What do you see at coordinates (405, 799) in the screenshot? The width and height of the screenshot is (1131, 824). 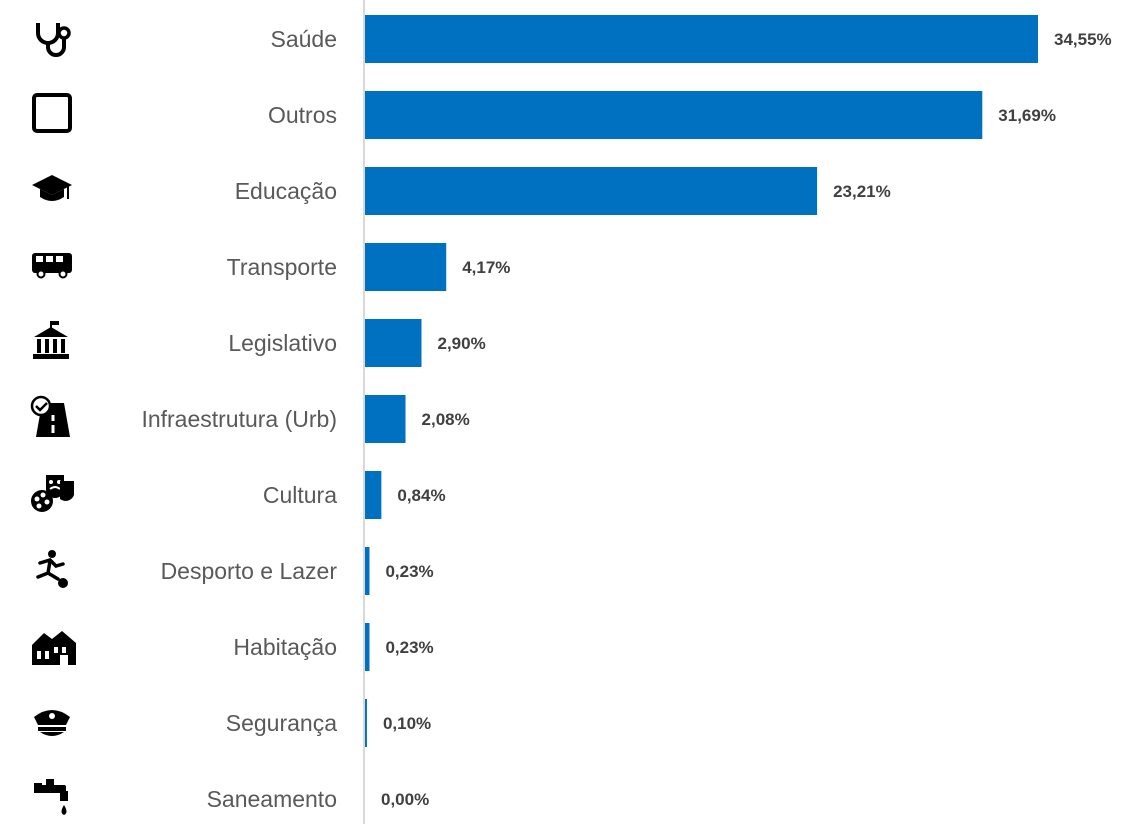 I see `value-label: 0,00%` at bounding box center [405, 799].